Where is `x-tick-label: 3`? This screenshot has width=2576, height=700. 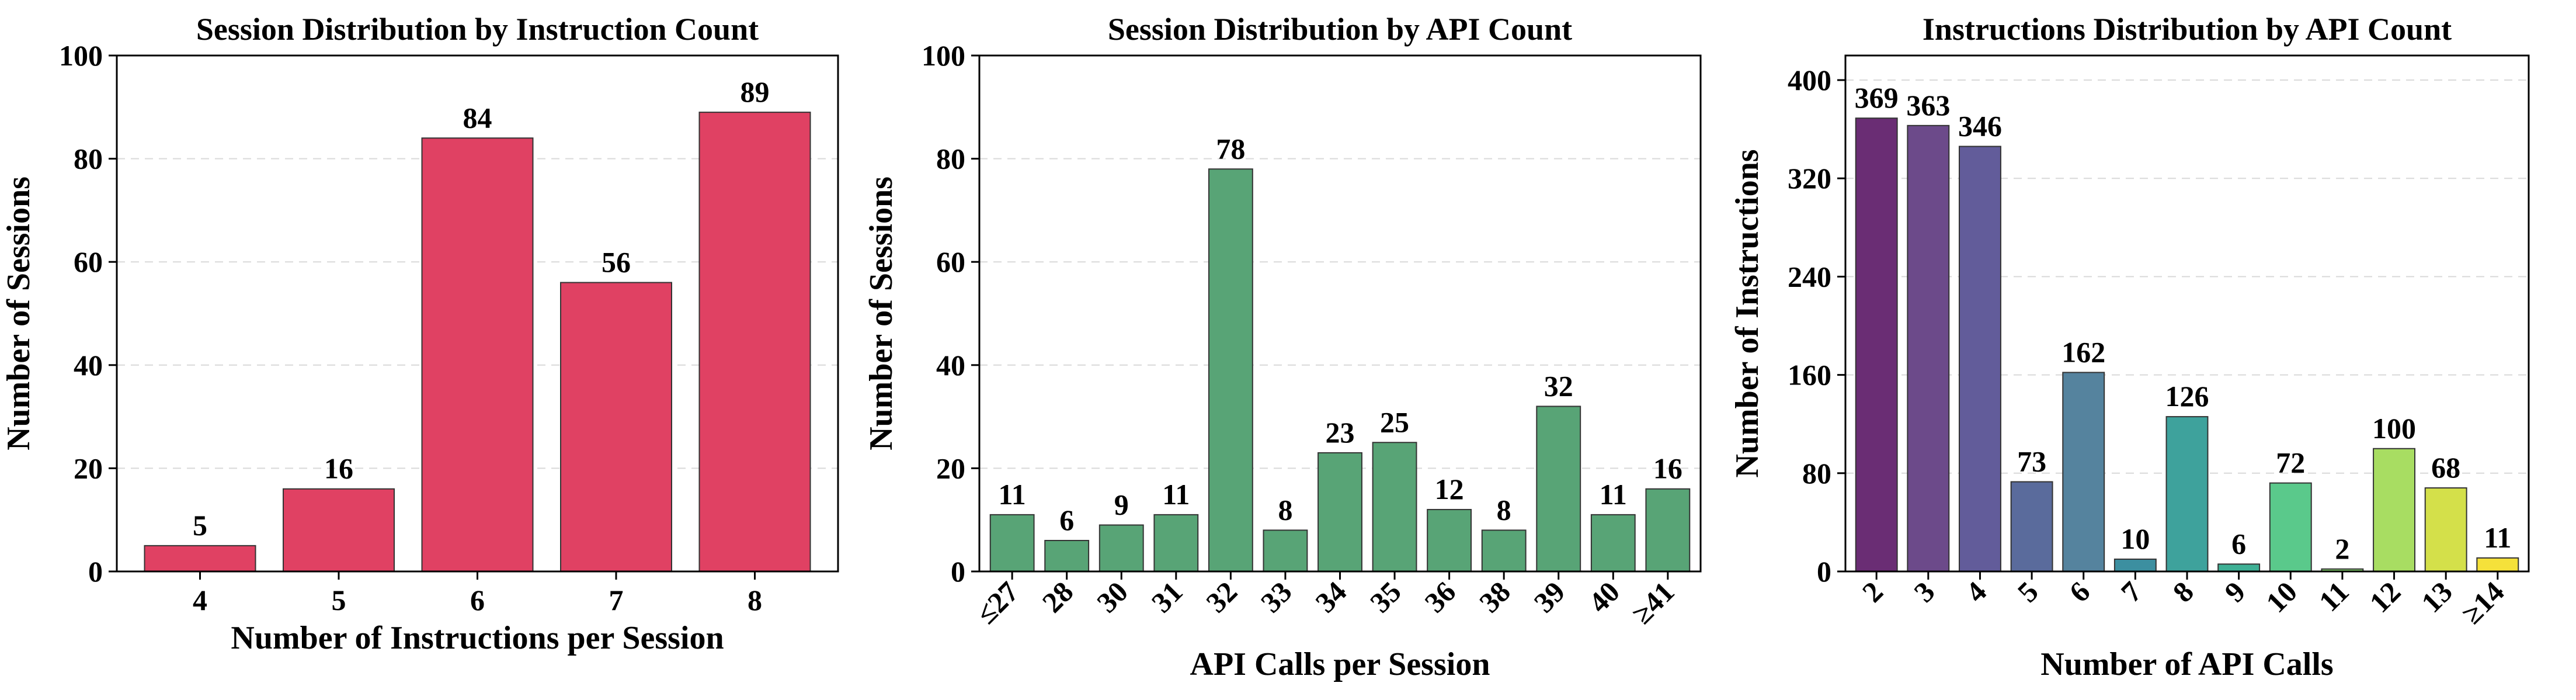 x-tick-label: 3 is located at coordinates (1924, 591).